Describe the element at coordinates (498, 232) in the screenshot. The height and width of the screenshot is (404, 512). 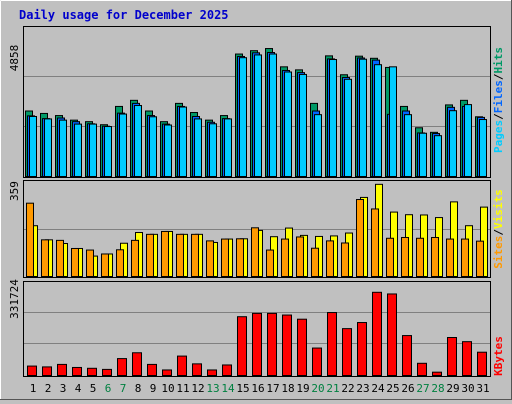
I see `legend-sep-3: /` at that location.